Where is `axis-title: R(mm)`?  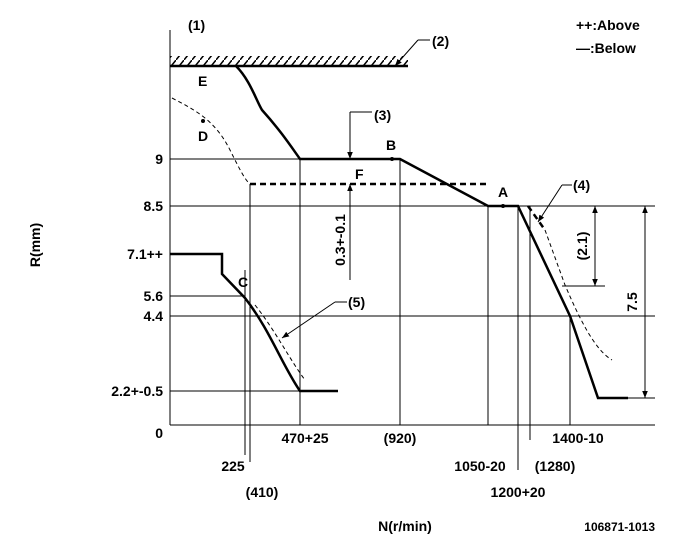
axis-title: R(mm) is located at coordinates (35, 245).